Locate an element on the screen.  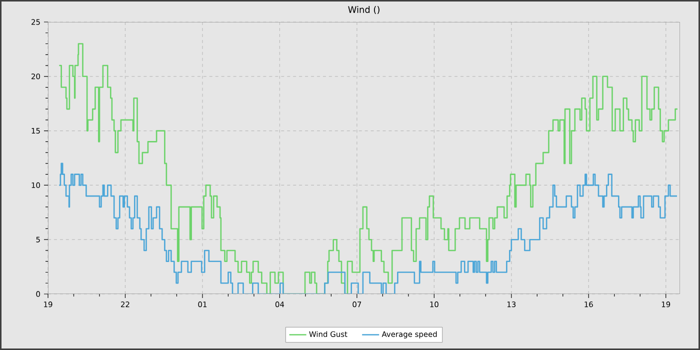
chart-title: Wind () is located at coordinates (364, 10).